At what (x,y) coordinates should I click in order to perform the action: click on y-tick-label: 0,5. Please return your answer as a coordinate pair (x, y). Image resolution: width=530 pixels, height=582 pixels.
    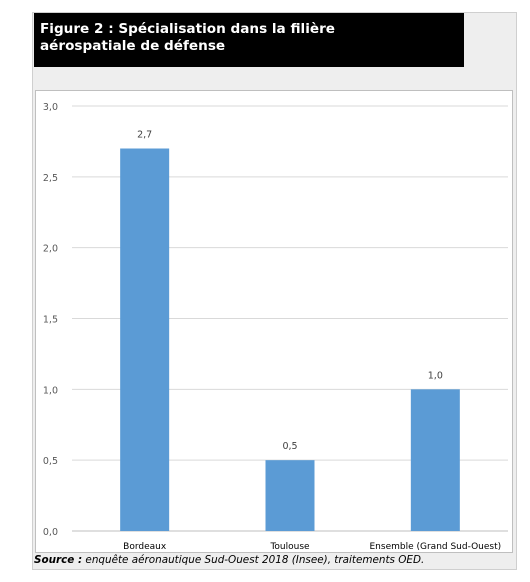
    Looking at the image, I should click on (50, 461).